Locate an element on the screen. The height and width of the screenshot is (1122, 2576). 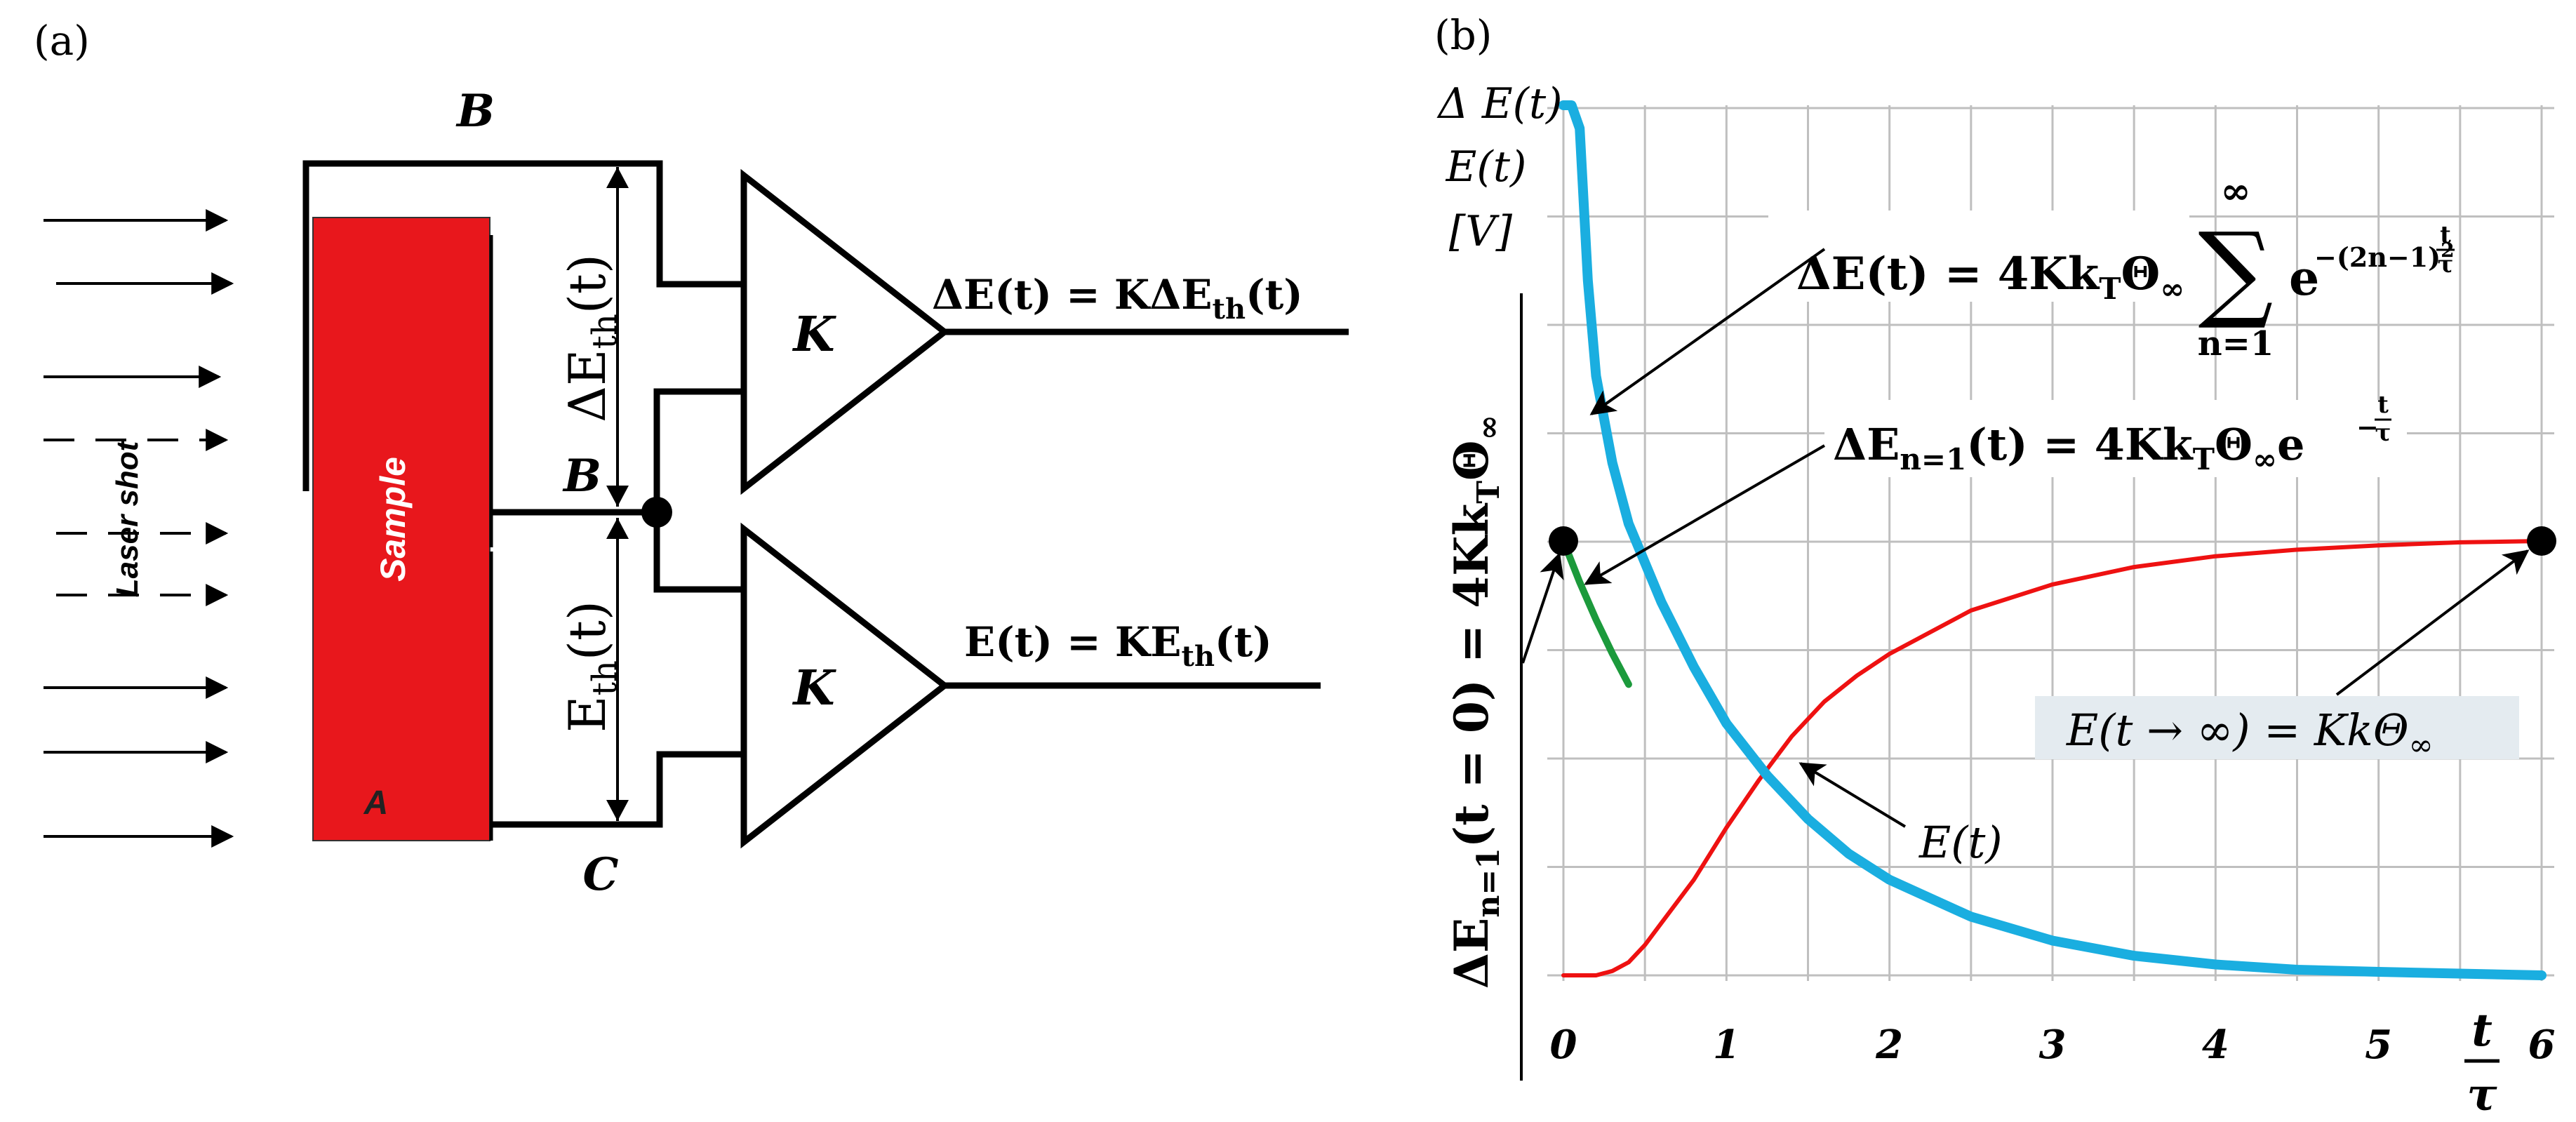
sum-equation-backdrop is located at coordinates (1978, 256).